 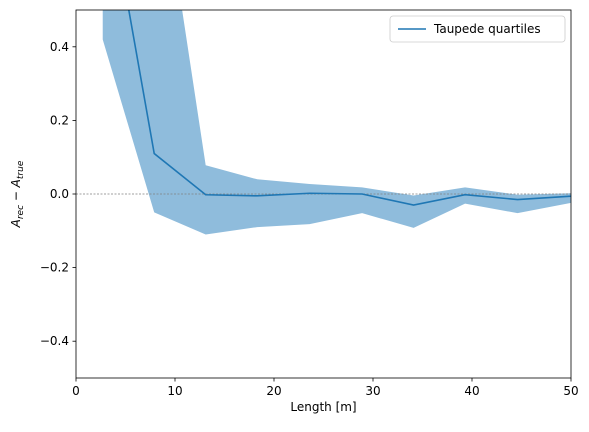 I want to click on y-tick-label: 0.2, so click(x=59, y=120).